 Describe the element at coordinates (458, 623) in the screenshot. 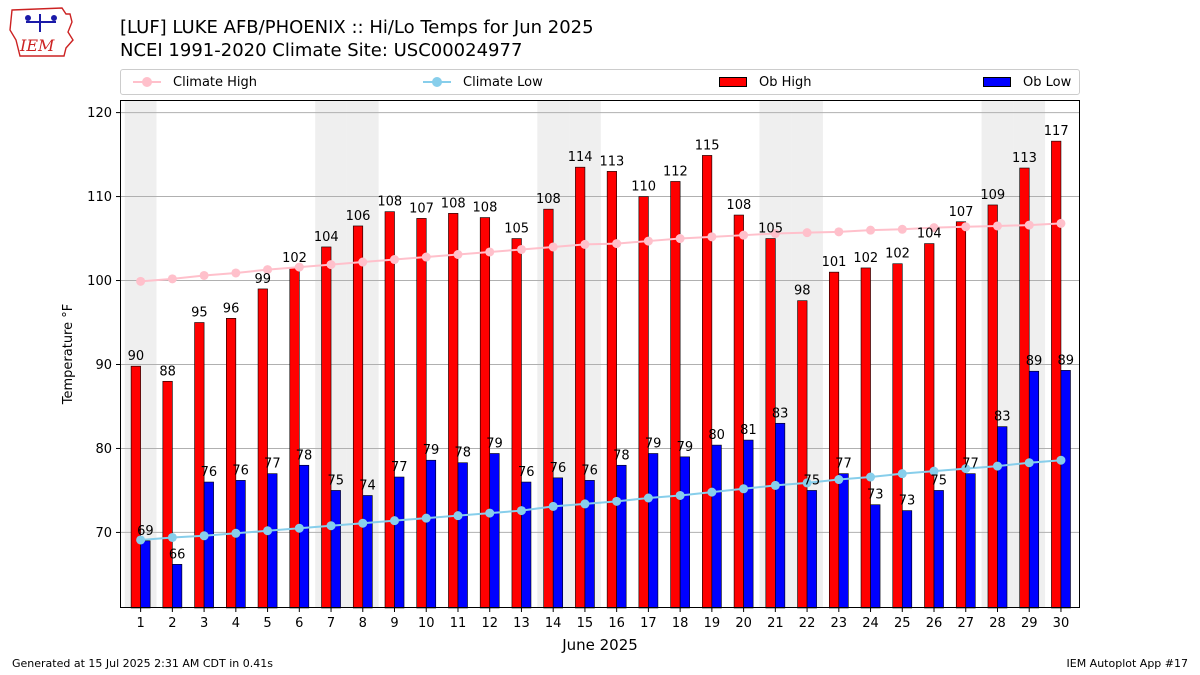

I see `x-tick-label: 11` at that location.